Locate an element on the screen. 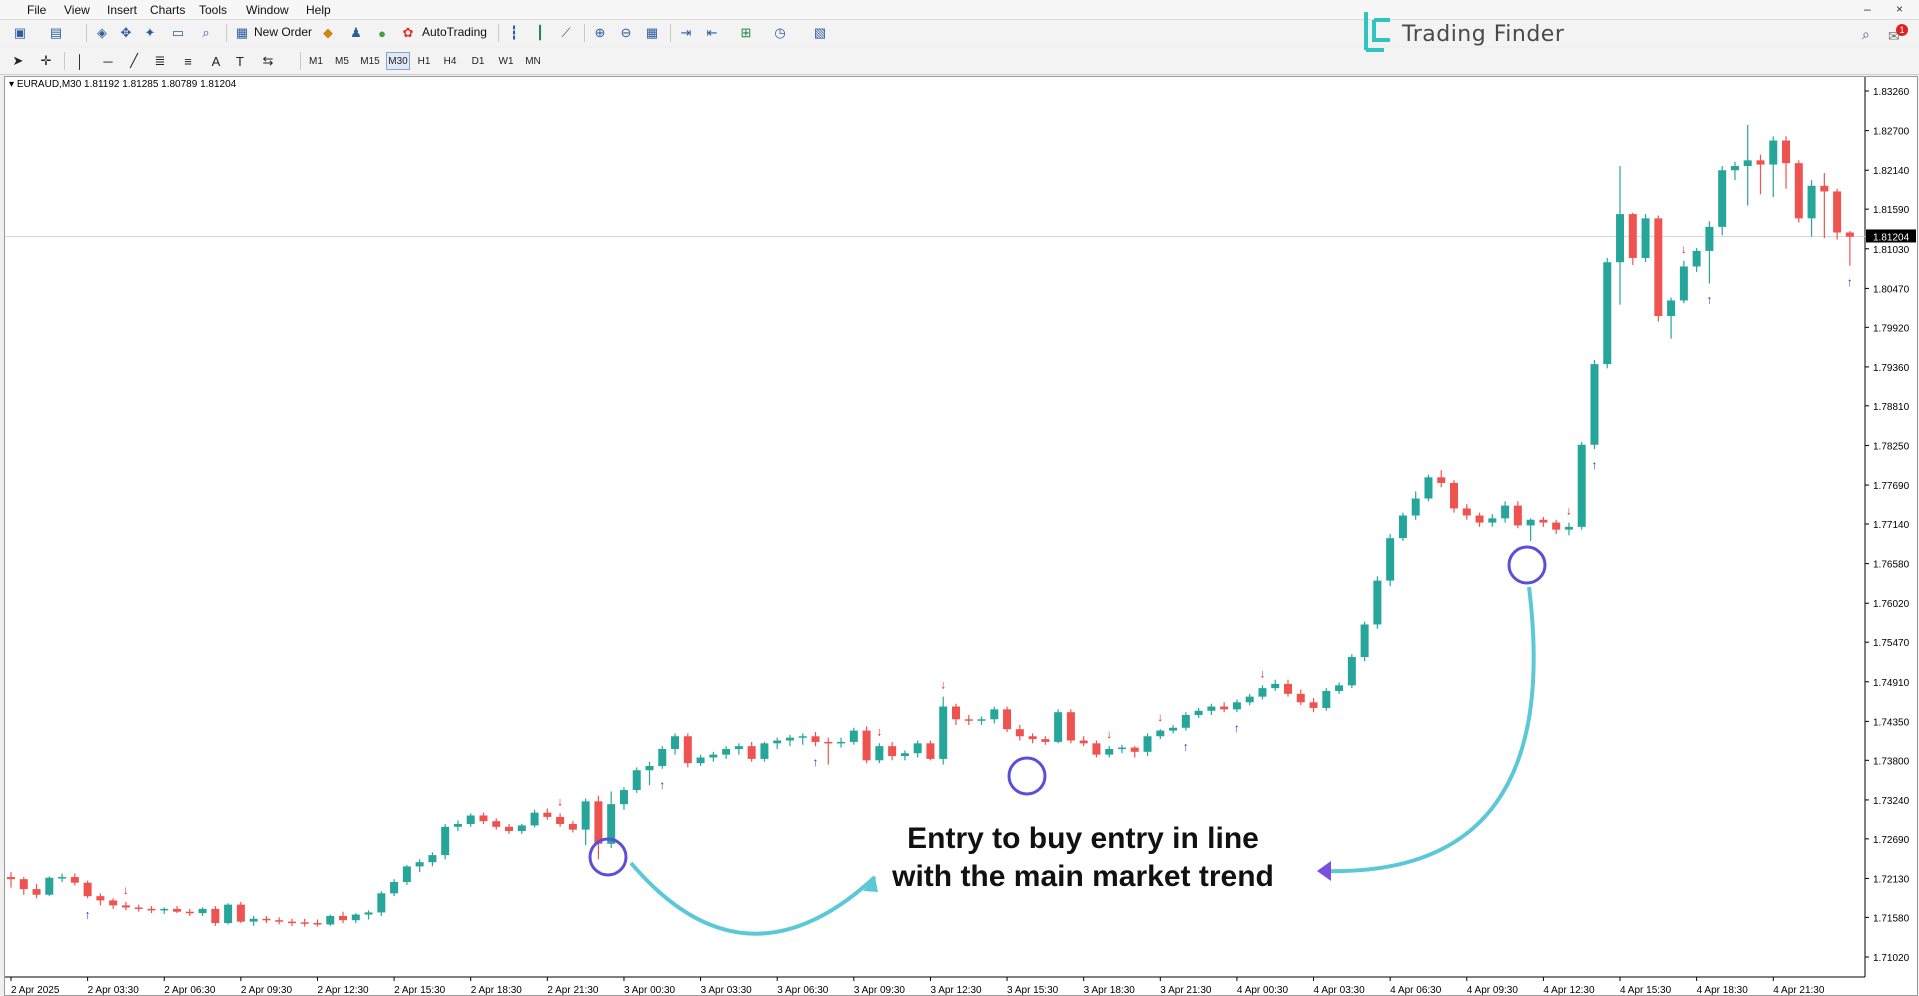 The height and width of the screenshot is (996, 1919). terminal-icon: ▭ is located at coordinates (178, 32).